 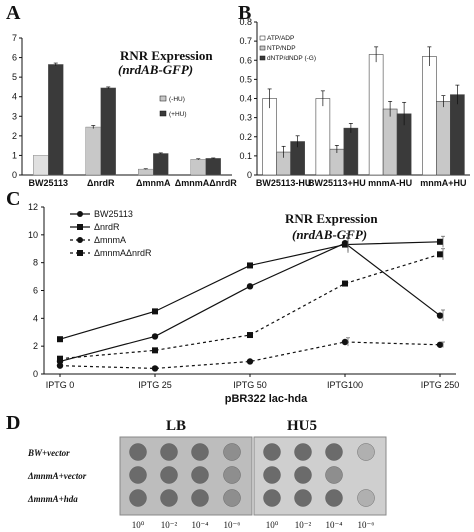 What do you see at coordinates (35, 346) in the screenshot?
I see `chart-c-y-tick-label: 2` at bounding box center [35, 346].